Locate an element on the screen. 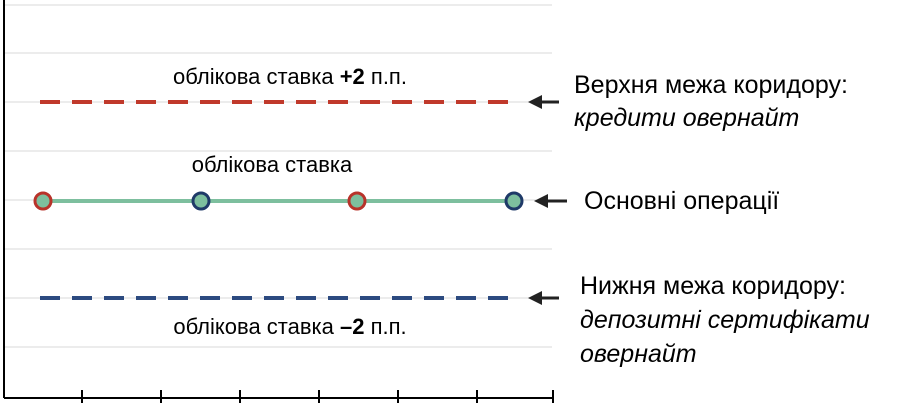  lower-rate-label: облікова ставка –2 п.п. is located at coordinates (289, 326).